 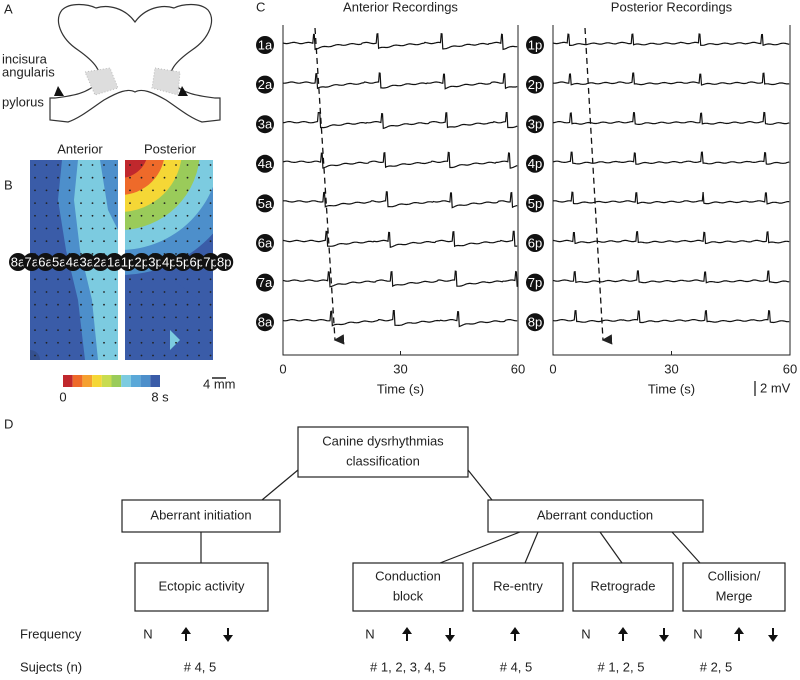 I want to click on channel-label: 4p, so click(x=535, y=163).